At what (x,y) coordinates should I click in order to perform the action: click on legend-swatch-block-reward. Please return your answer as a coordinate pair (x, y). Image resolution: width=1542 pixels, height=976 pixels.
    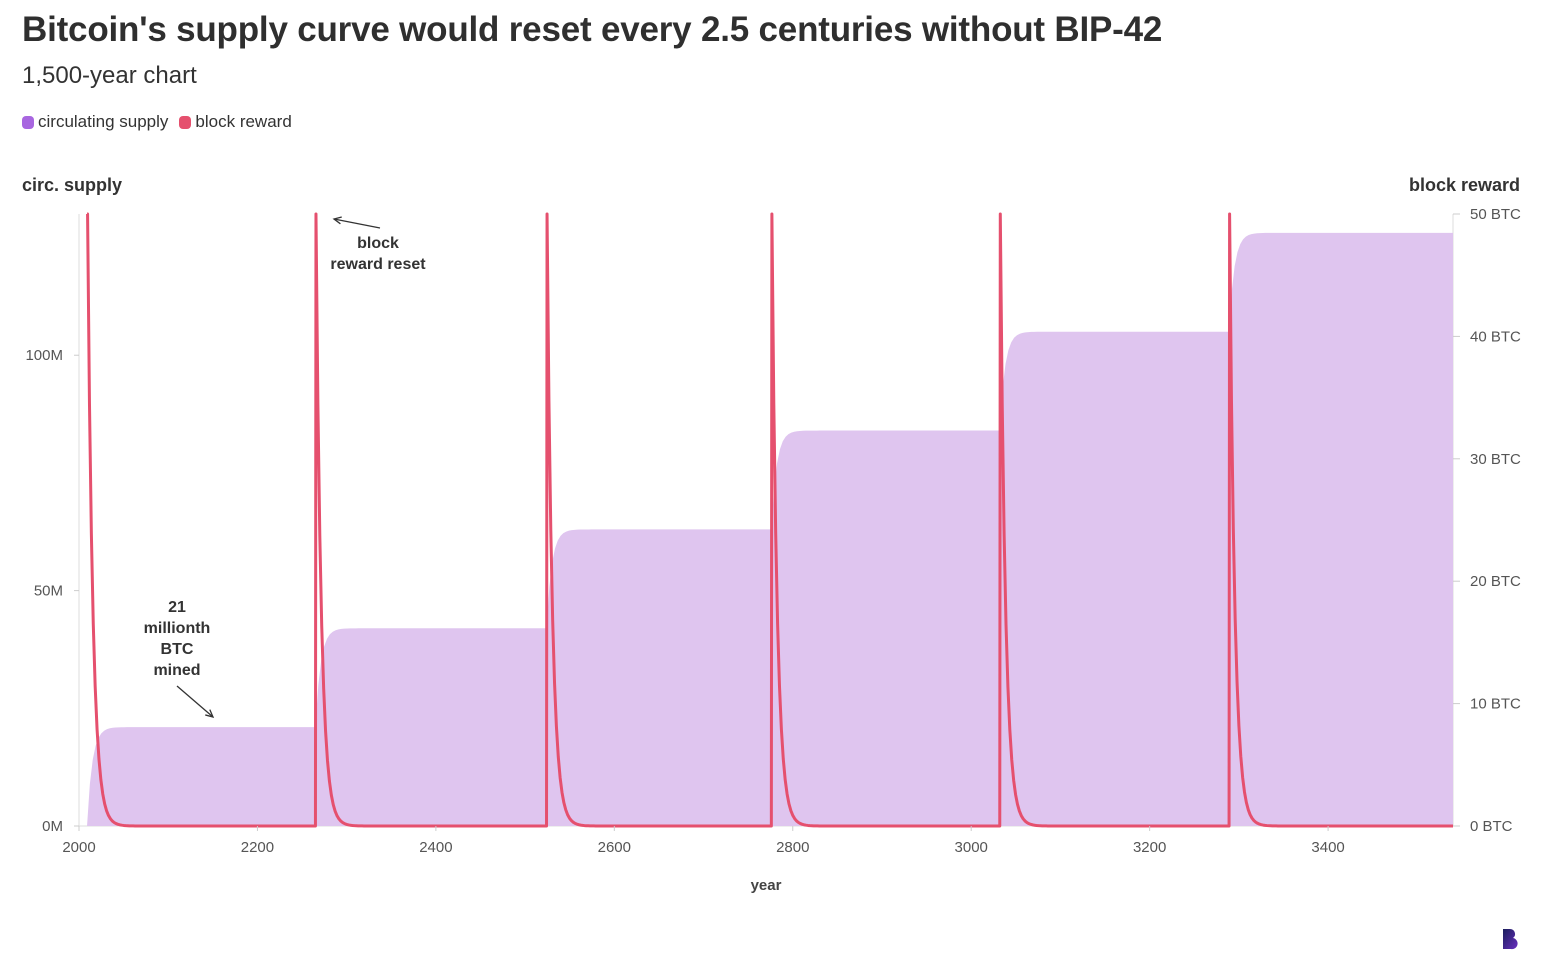
    Looking at the image, I should click on (185, 122).